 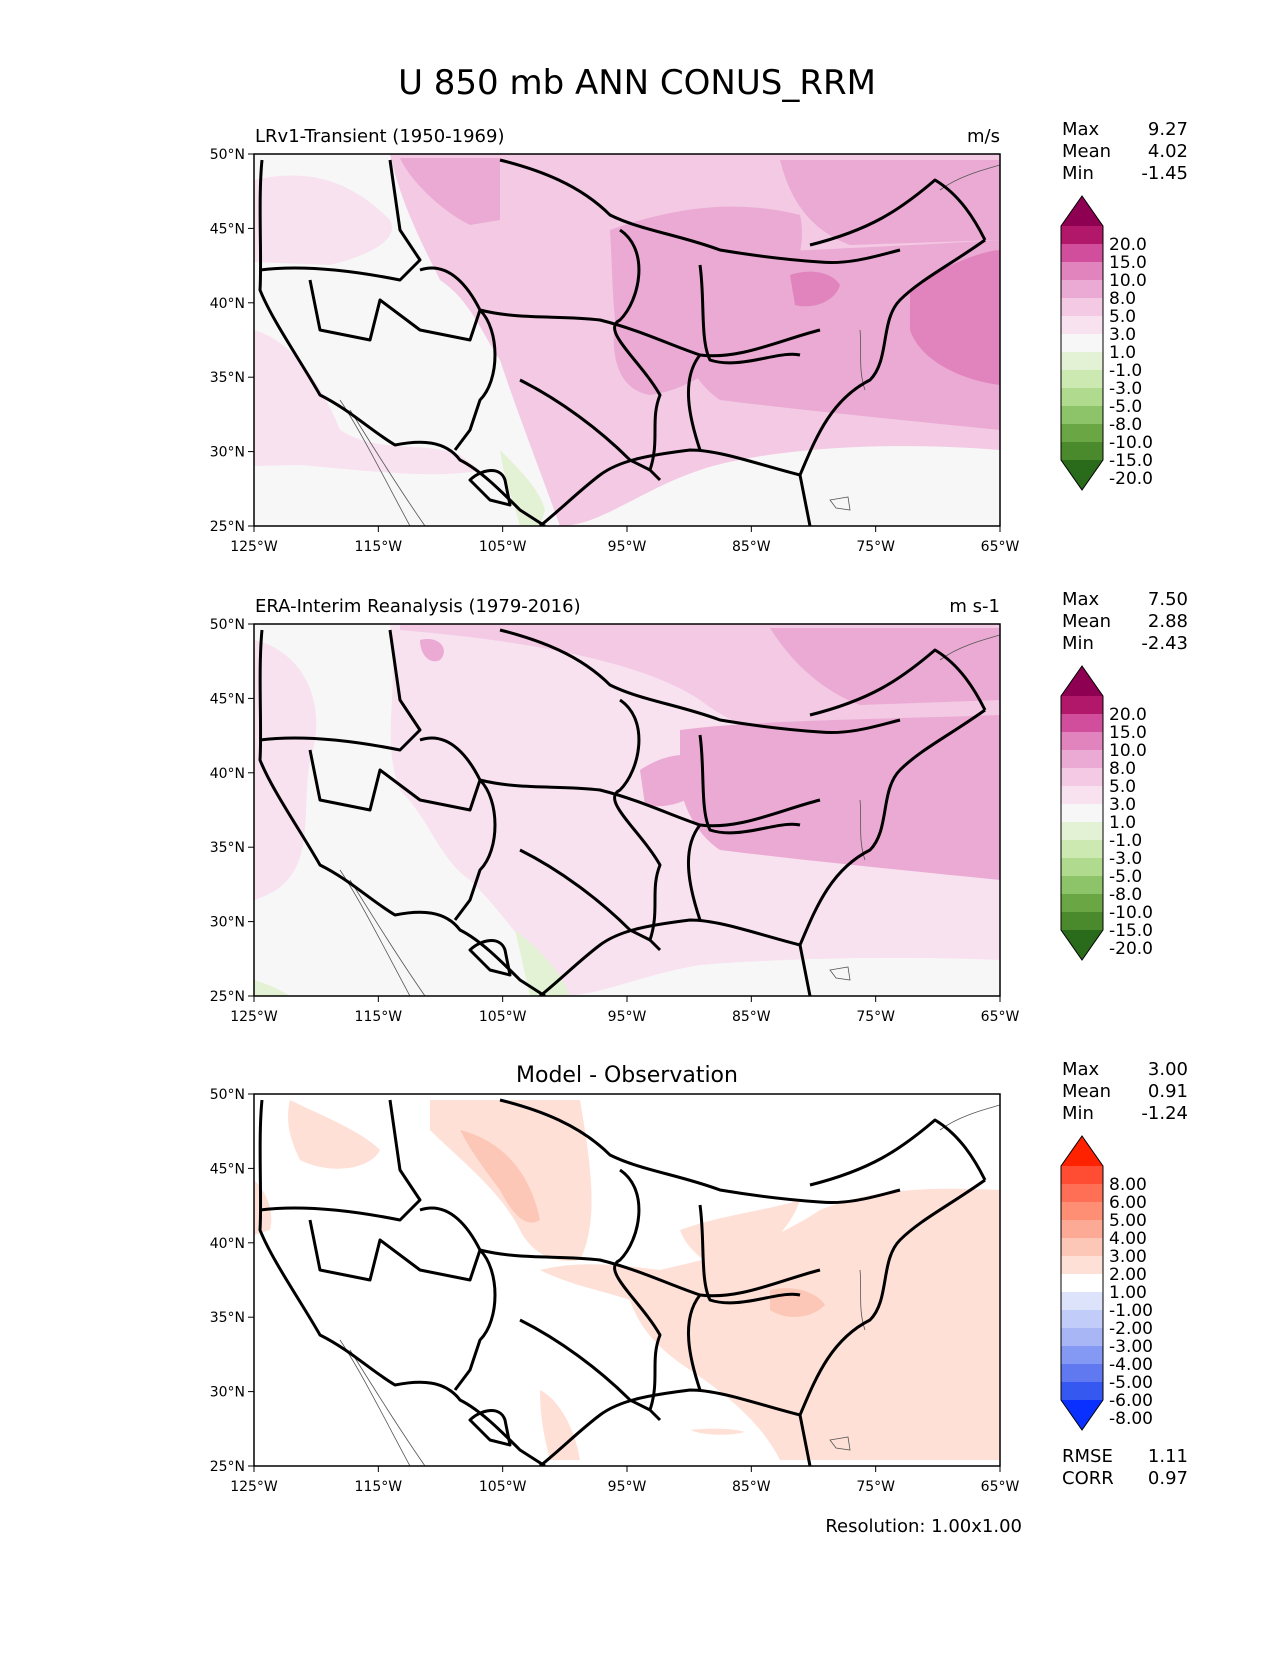 I want to click on panel-1-contours, so click(x=627, y=340).